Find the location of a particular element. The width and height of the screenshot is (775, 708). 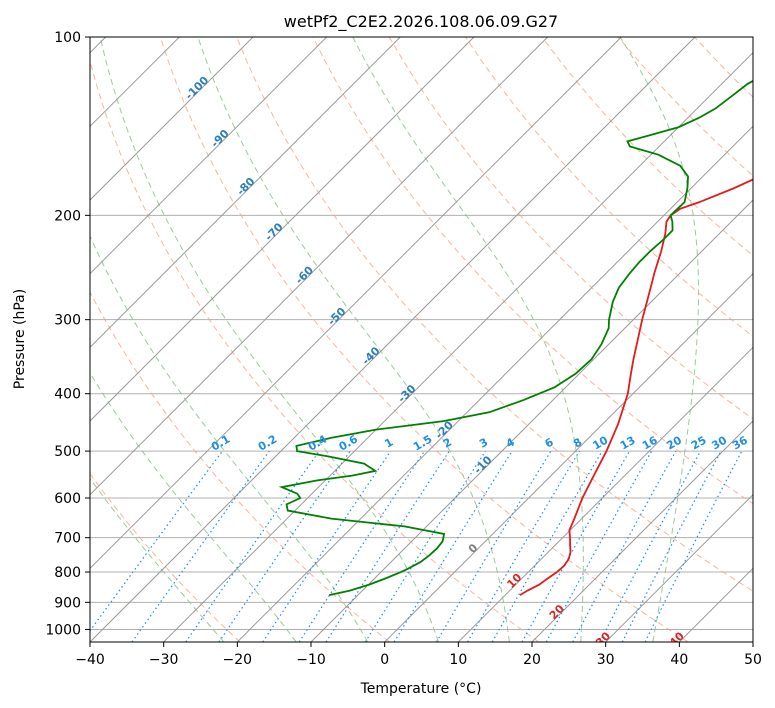

y-tick-label: 100 is located at coordinates (67, 38).